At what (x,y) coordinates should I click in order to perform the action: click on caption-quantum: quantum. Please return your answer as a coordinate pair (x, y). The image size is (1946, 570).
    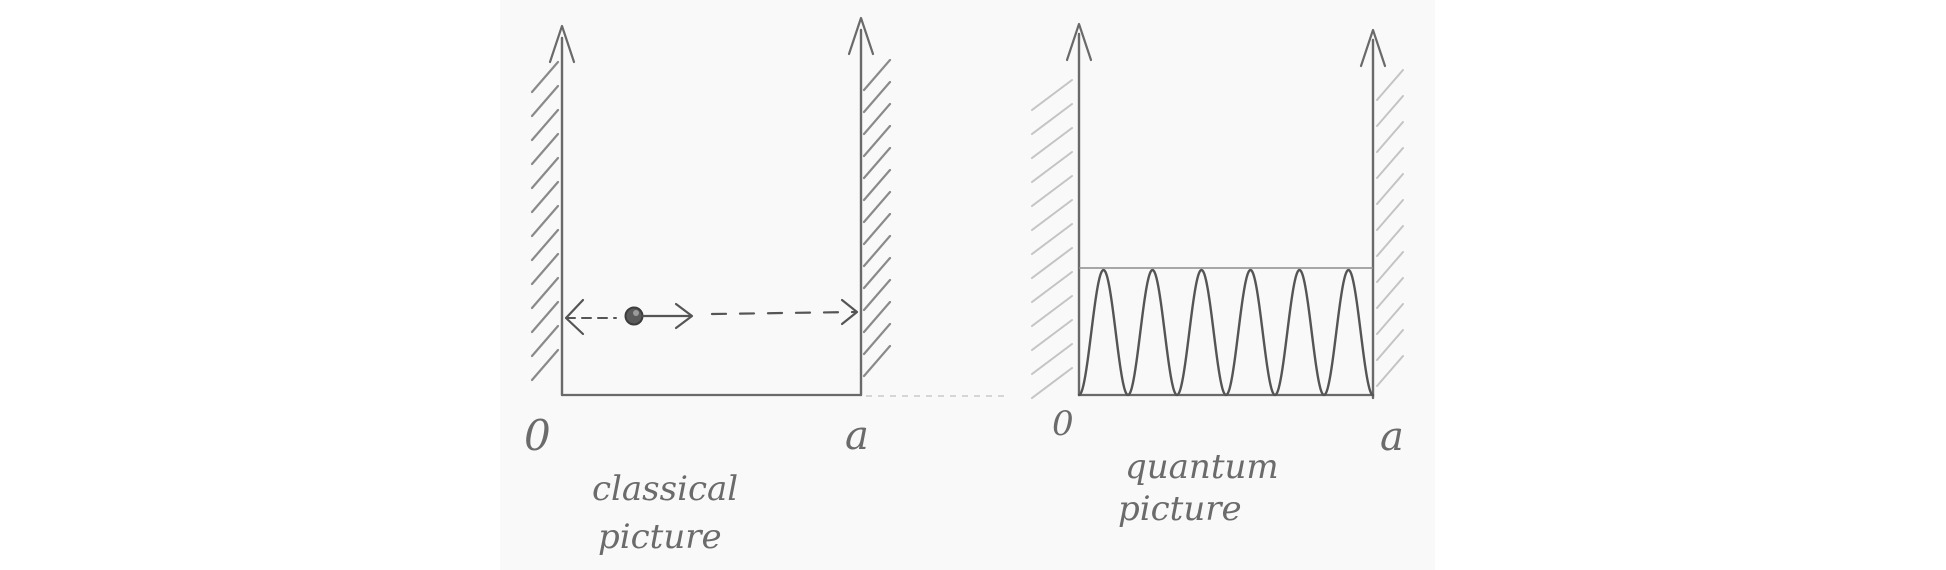
    Looking at the image, I should click on (1202, 467).